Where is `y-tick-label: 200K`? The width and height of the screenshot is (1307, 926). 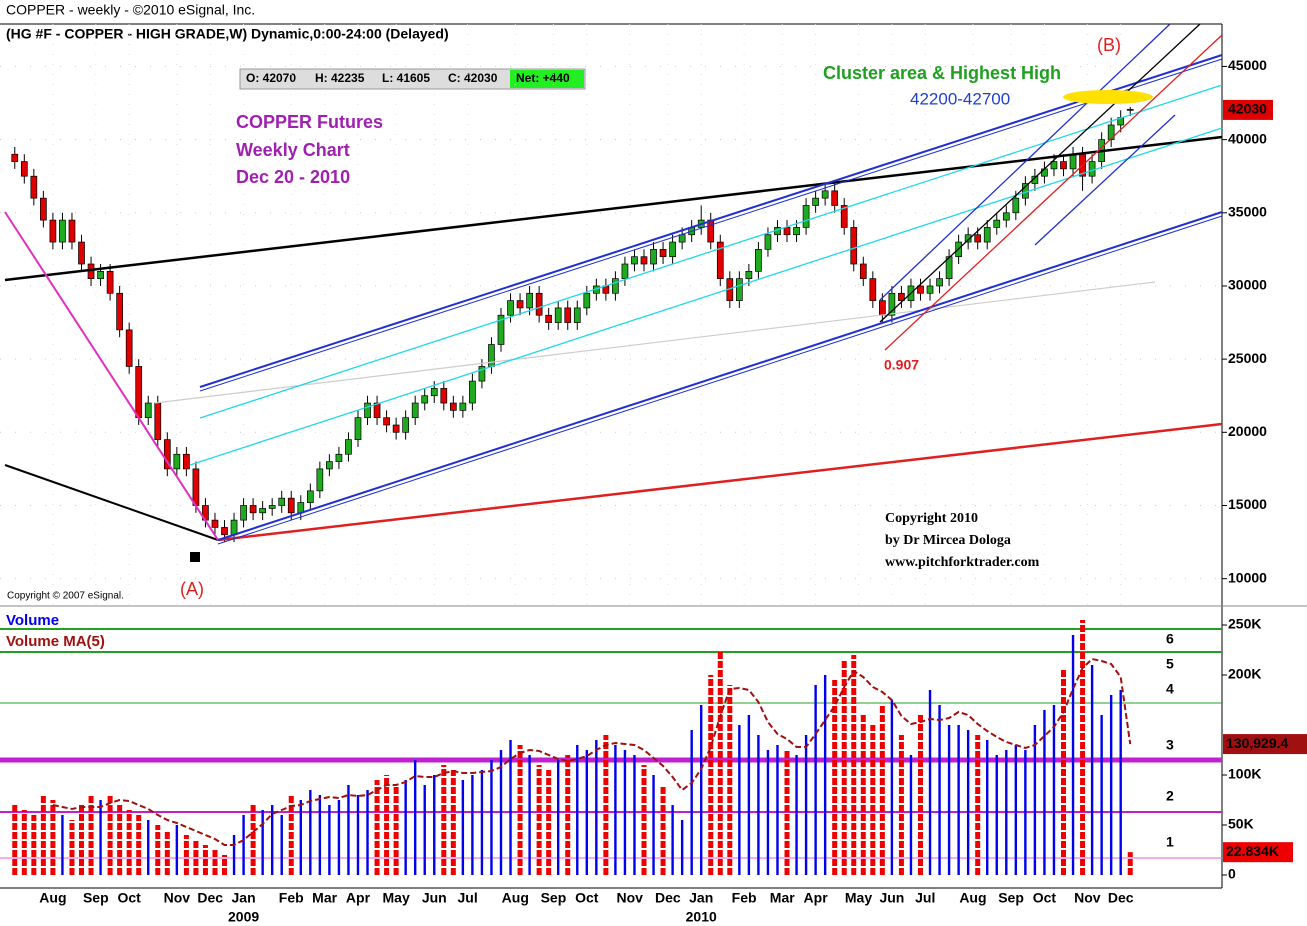 y-tick-label: 200K is located at coordinates (1244, 674).